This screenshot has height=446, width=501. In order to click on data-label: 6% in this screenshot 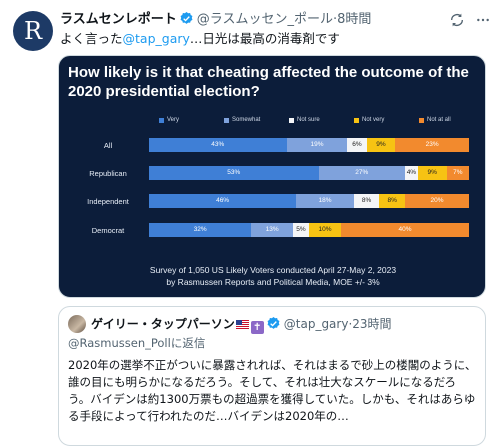, I will do `click(357, 144)`.